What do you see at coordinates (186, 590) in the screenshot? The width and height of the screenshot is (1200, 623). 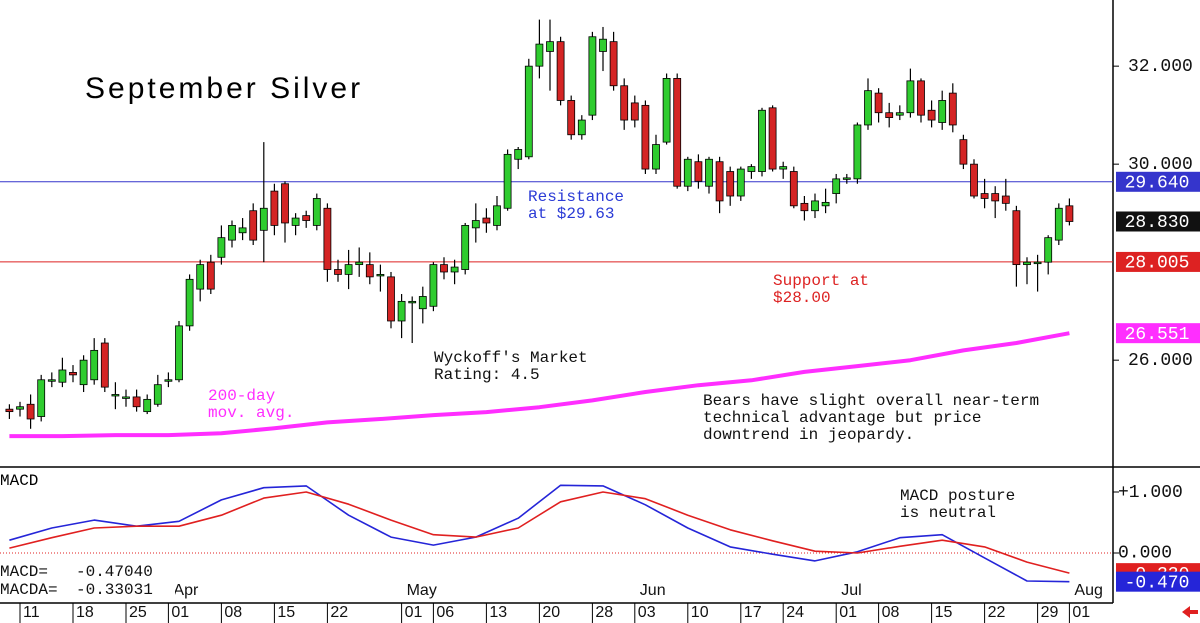 I see `month-label: Apr` at bounding box center [186, 590].